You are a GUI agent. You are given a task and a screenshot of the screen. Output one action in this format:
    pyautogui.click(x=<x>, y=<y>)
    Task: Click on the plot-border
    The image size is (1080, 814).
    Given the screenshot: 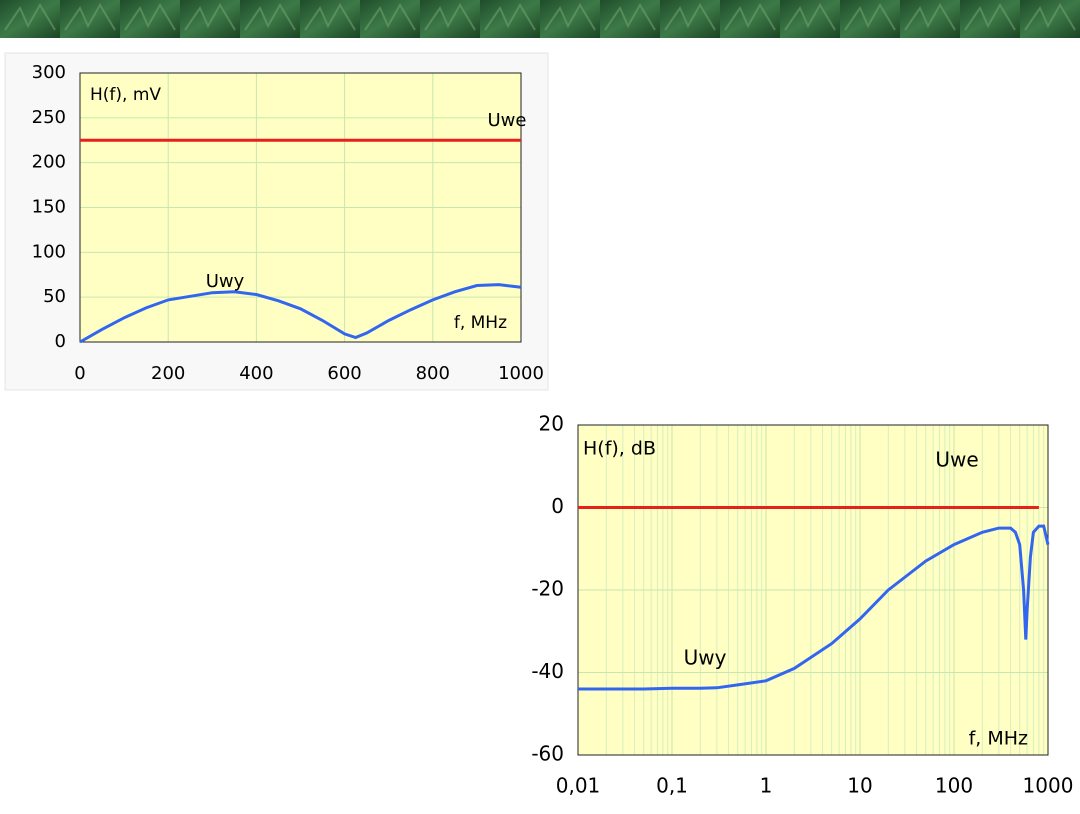 What is the action you would take?
    pyautogui.click(x=300, y=207)
    